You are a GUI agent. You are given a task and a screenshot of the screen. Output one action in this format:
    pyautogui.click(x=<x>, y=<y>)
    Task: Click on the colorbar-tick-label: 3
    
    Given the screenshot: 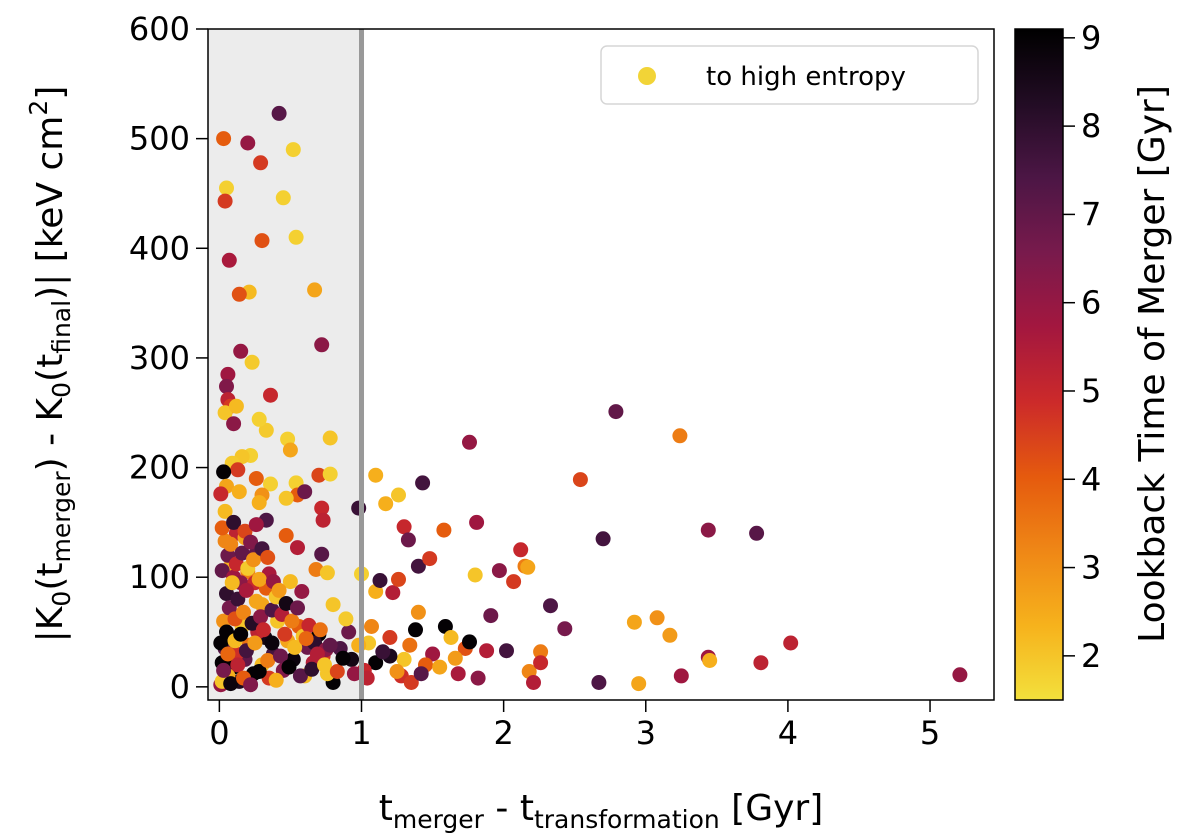 What is the action you would take?
    pyautogui.click(x=1091, y=568)
    